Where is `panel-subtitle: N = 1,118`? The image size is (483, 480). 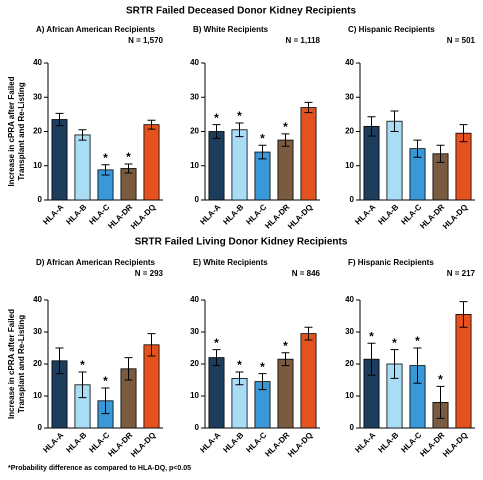 panel-subtitle: N = 1,118 is located at coordinates (303, 40).